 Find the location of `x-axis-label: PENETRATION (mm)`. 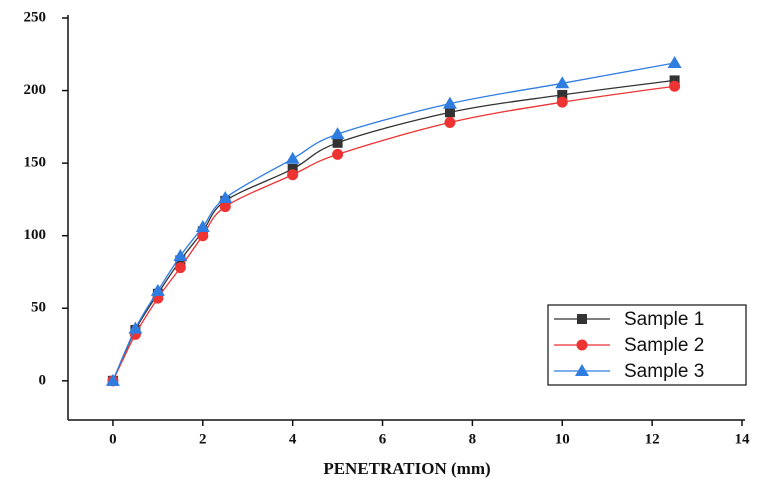

x-axis-label: PENETRATION (mm) is located at coordinates (406, 468).